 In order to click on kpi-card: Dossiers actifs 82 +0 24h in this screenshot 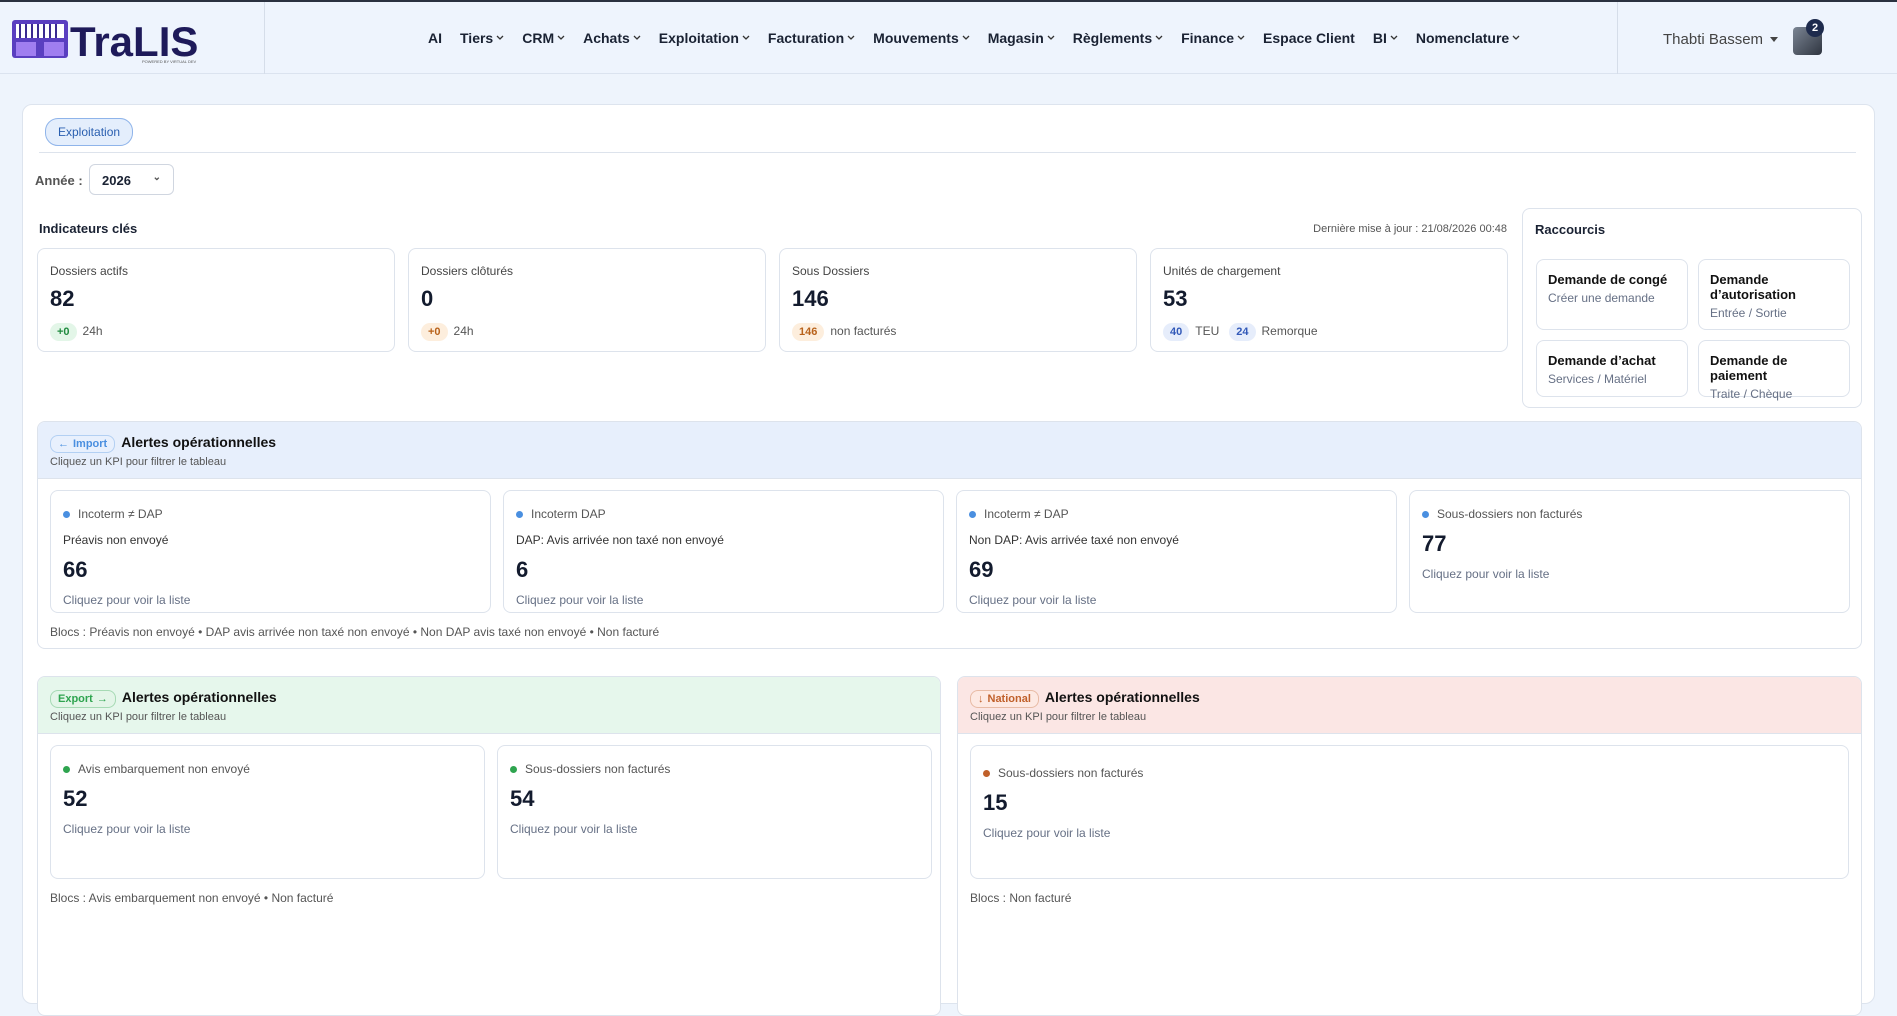, I will do `click(216, 300)`.